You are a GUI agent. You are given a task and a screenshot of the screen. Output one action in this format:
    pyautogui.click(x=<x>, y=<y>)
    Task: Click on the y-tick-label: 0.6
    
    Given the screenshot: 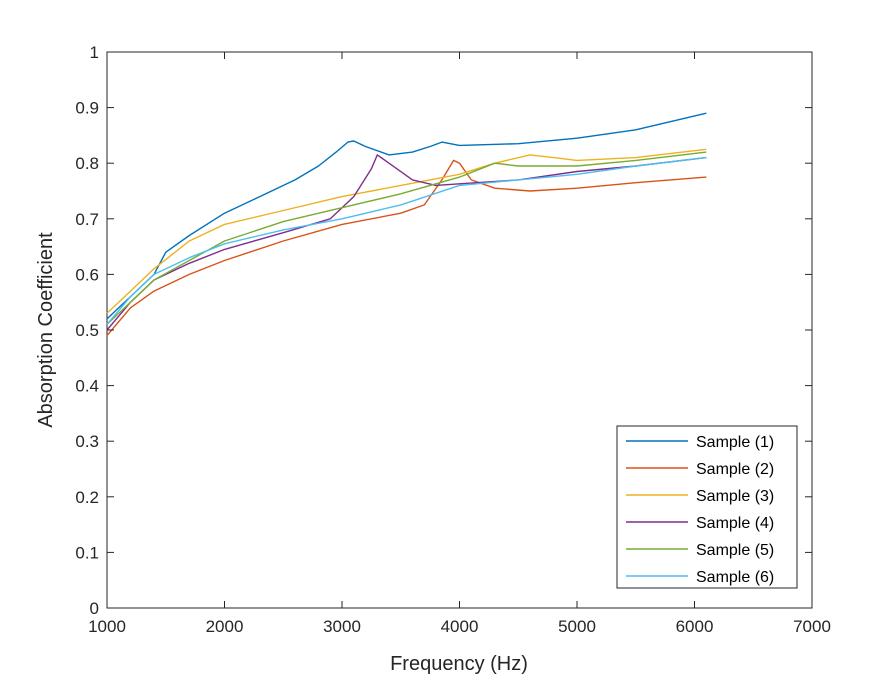 What is the action you would take?
    pyautogui.click(x=87, y=274)
    